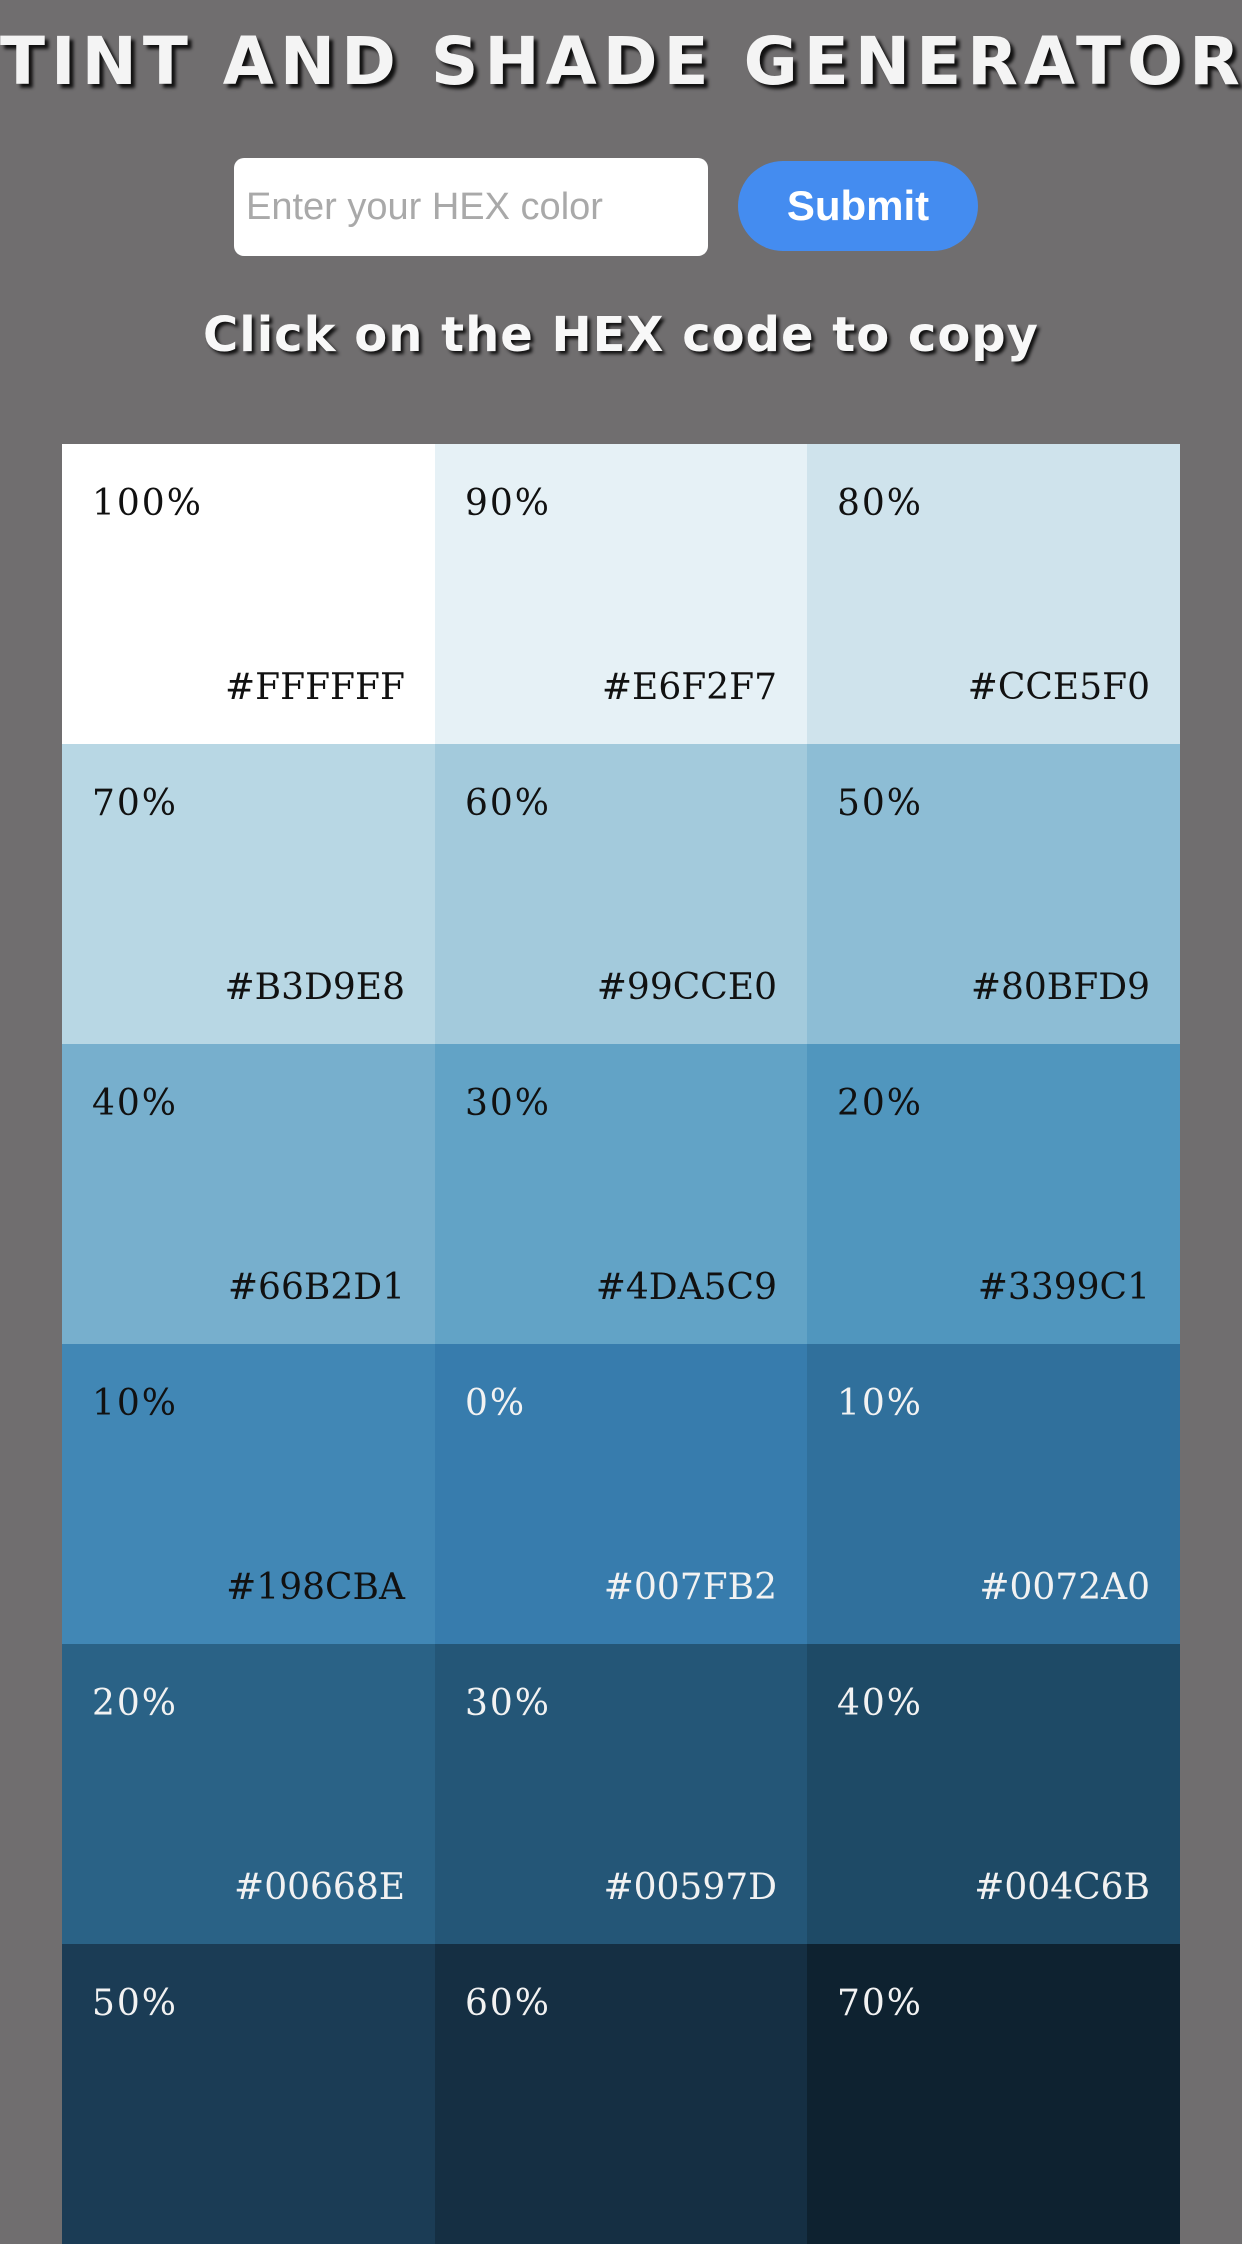 The image size is (1242, 2244). Describe the element at coordinates (471, 207) in the screenshot. I see `hex-color-input` at that location.